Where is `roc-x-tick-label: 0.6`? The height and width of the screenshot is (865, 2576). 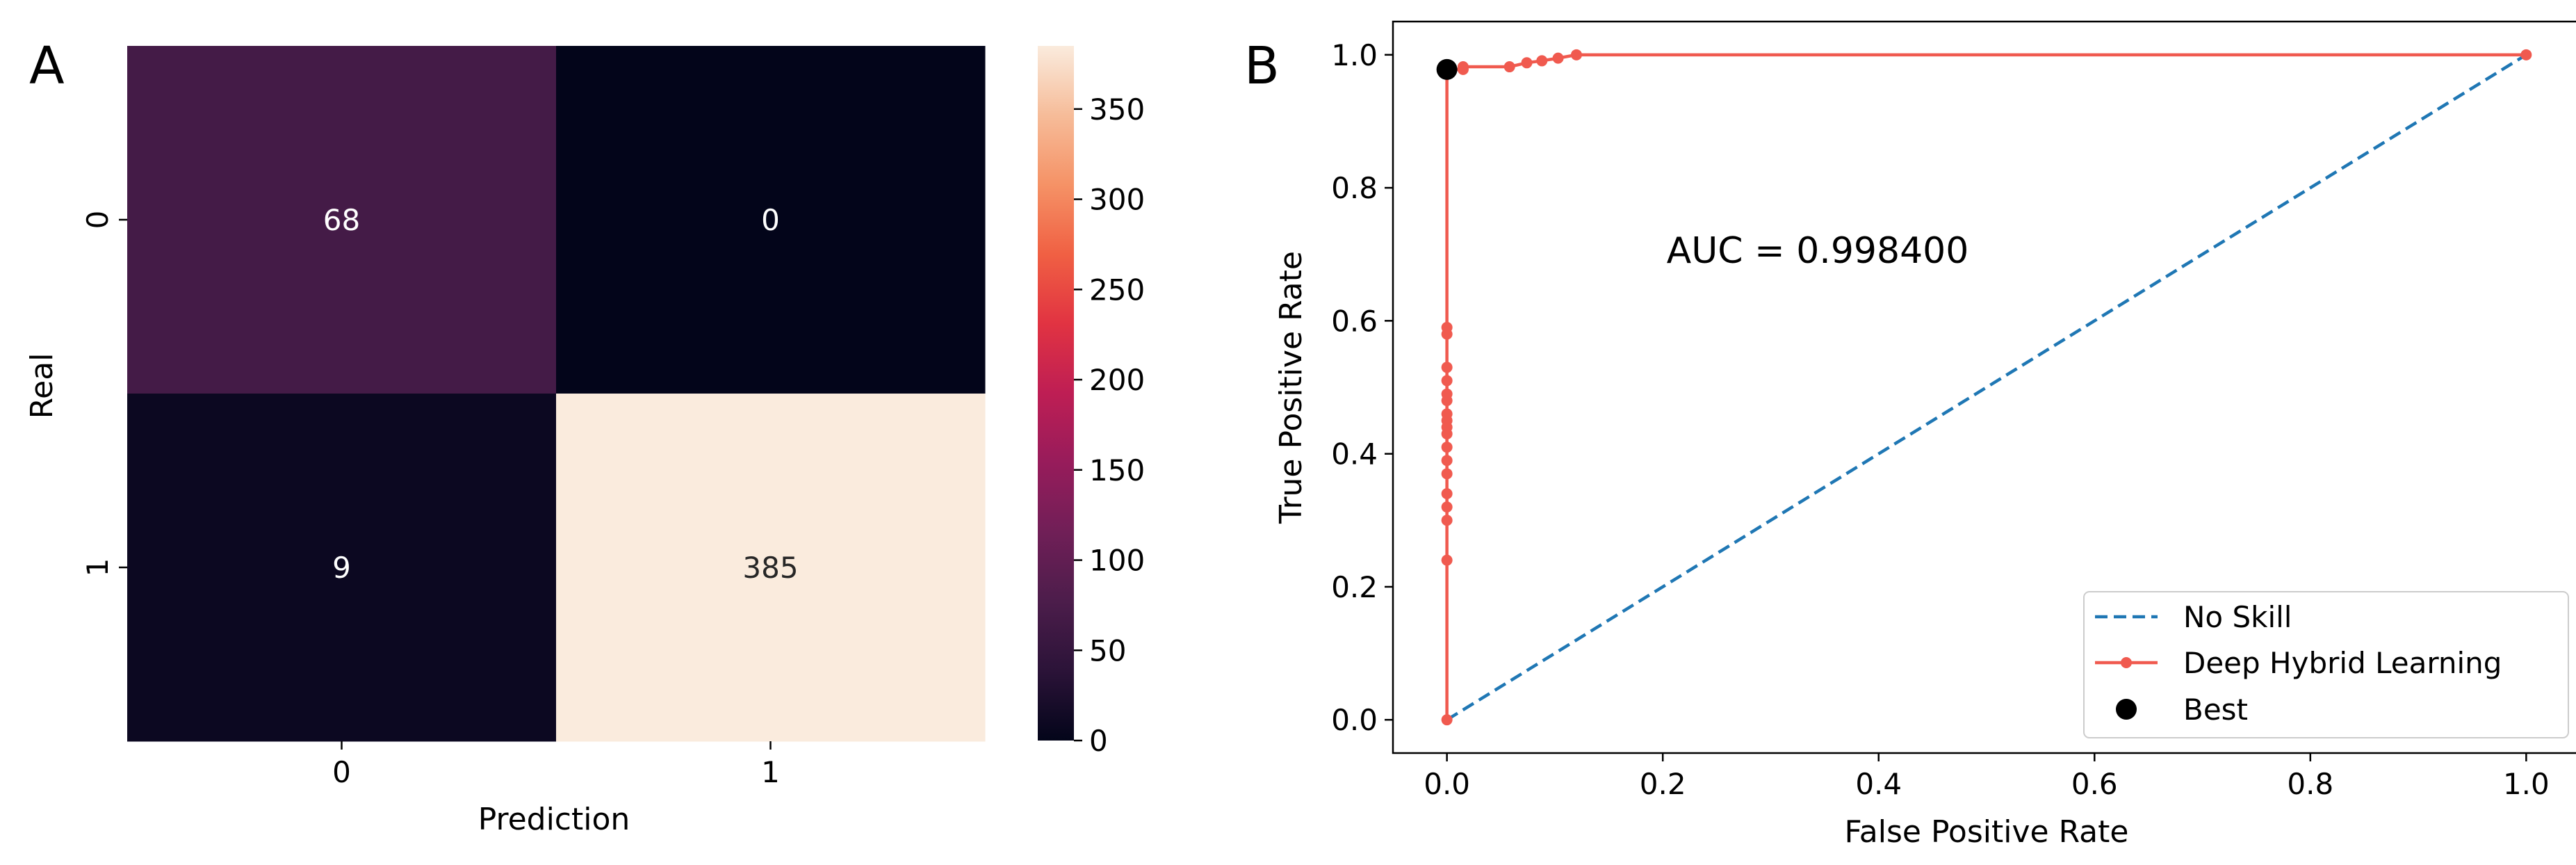 roc-x-tick-label: 0.6 is located at coordinates (2094, 784).